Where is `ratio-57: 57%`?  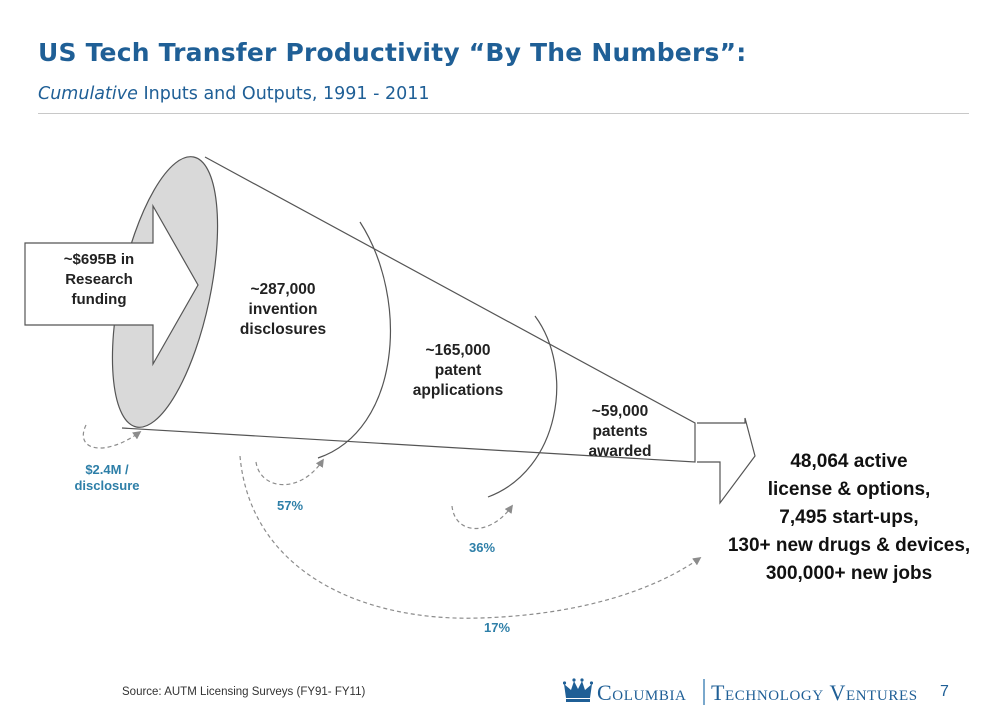 ratio-57: 57% is located at coordinates (290, 505).